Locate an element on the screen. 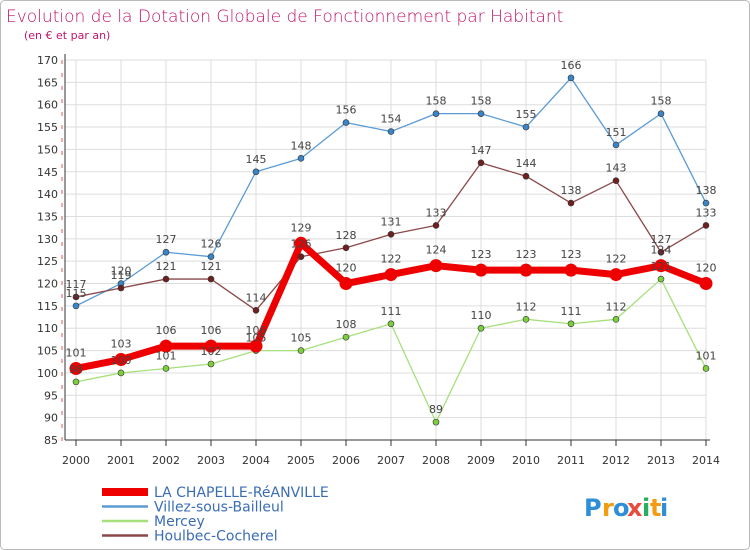 Image resolution: width=750 pixels, height=550 pixels. x-tick-label: 2001 is located at coordinates (121, 460).